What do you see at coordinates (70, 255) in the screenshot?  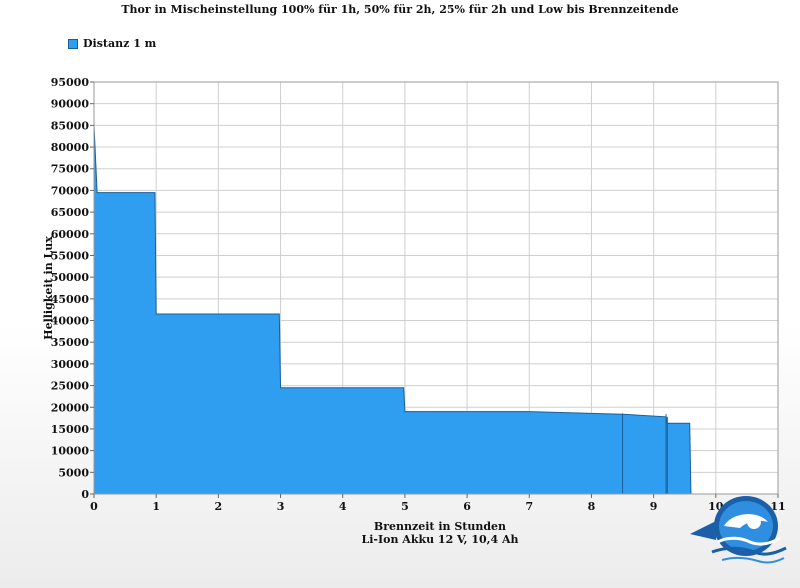 I see `y-tick-label: 55000` at bounding box center [70, 255].